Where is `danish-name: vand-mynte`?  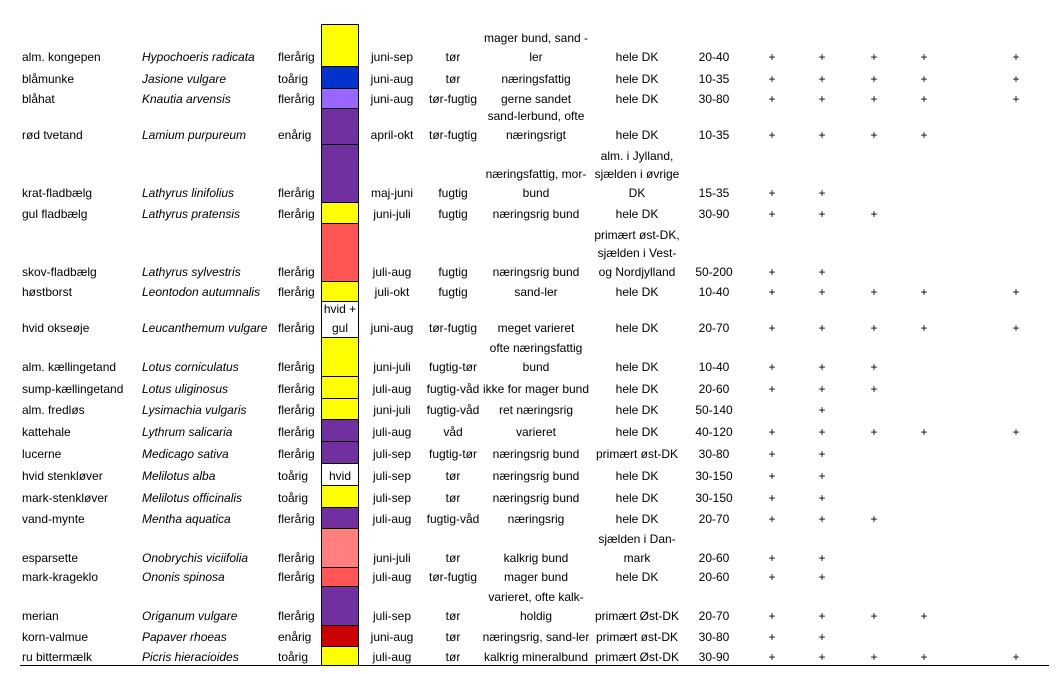
danish-name: vand-mynte is located at coordinates (53, 518).